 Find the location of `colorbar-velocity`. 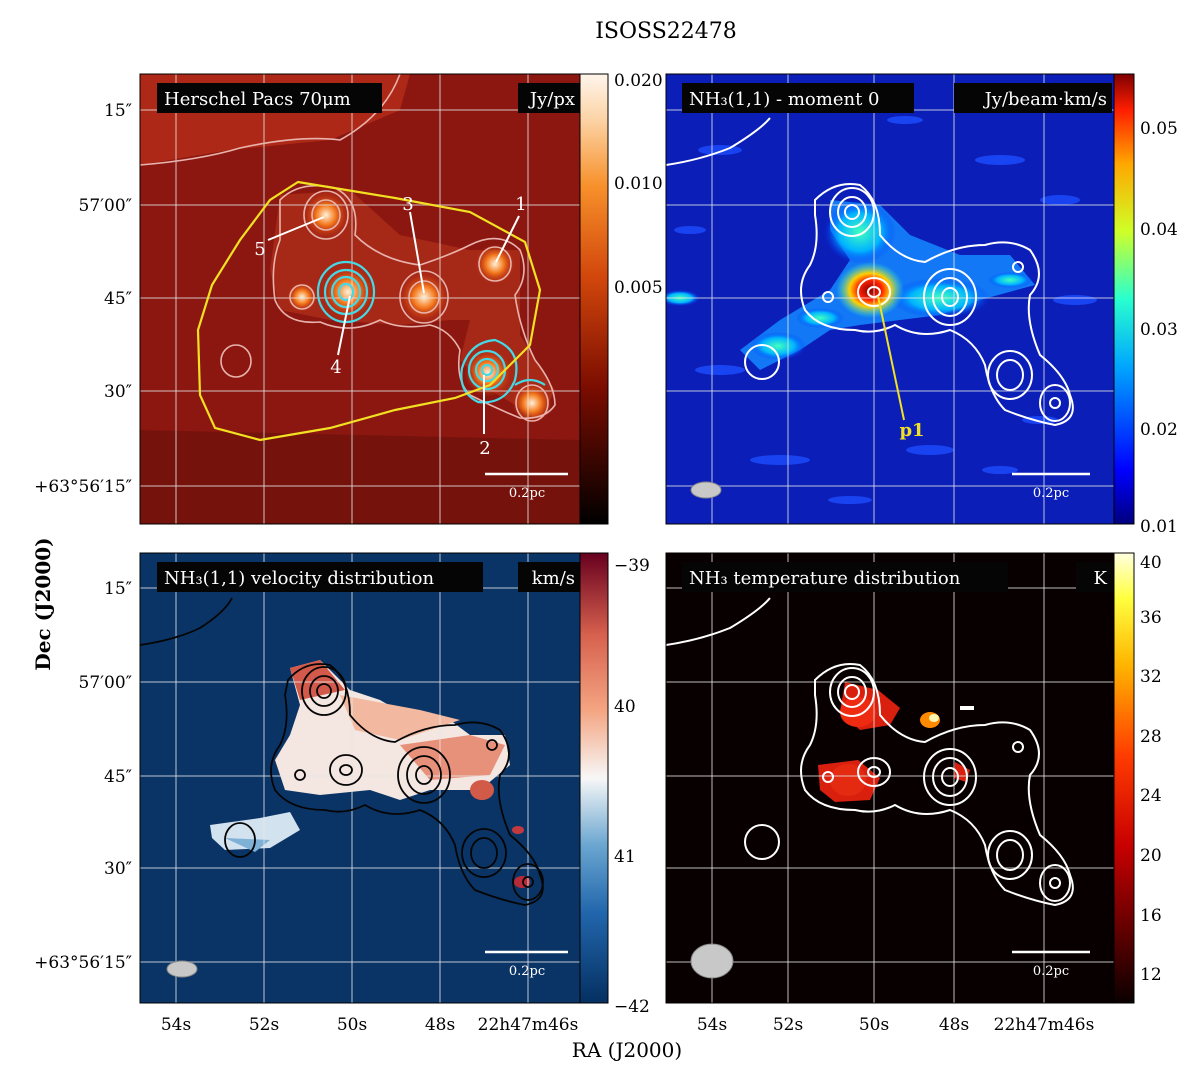

colorbar-velocity is located at coordinates (594, 778).